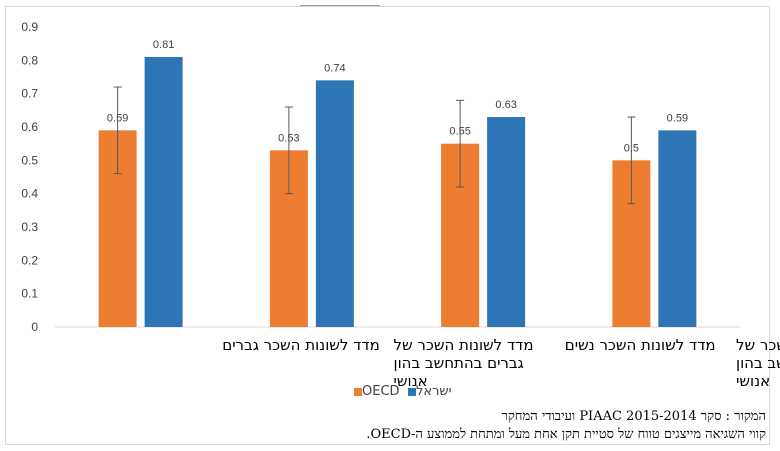 The height and width of the screenshot is (451, 780). What do you see at coordinates (758, 363) in the screenshot?
I see `category-label: נשים בהתחשב בהון` at bounding box center [758, 363].